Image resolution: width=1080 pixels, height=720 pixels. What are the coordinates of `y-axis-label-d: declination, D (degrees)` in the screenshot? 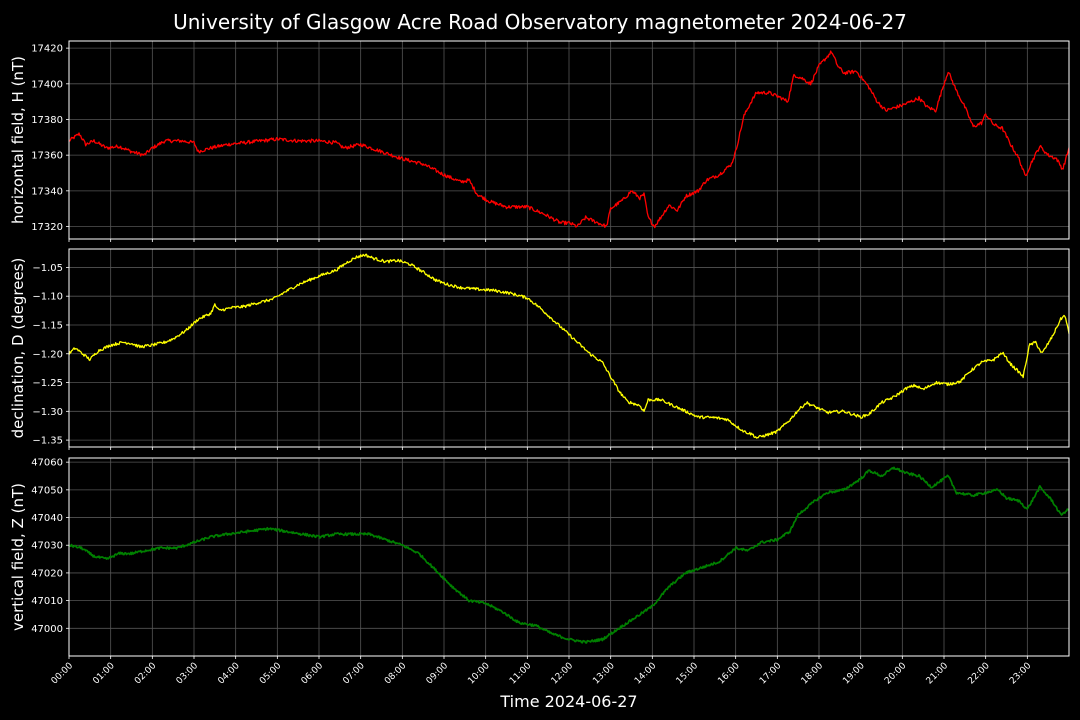 It's located at (18, 348).